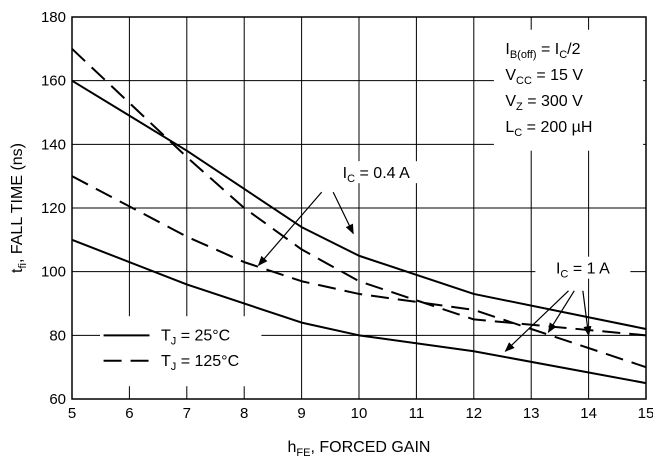  What do you see at coordinates (519, 107) in the screenshot?
I see `condition-label-sub: Z` at bounding box center [519, 107].